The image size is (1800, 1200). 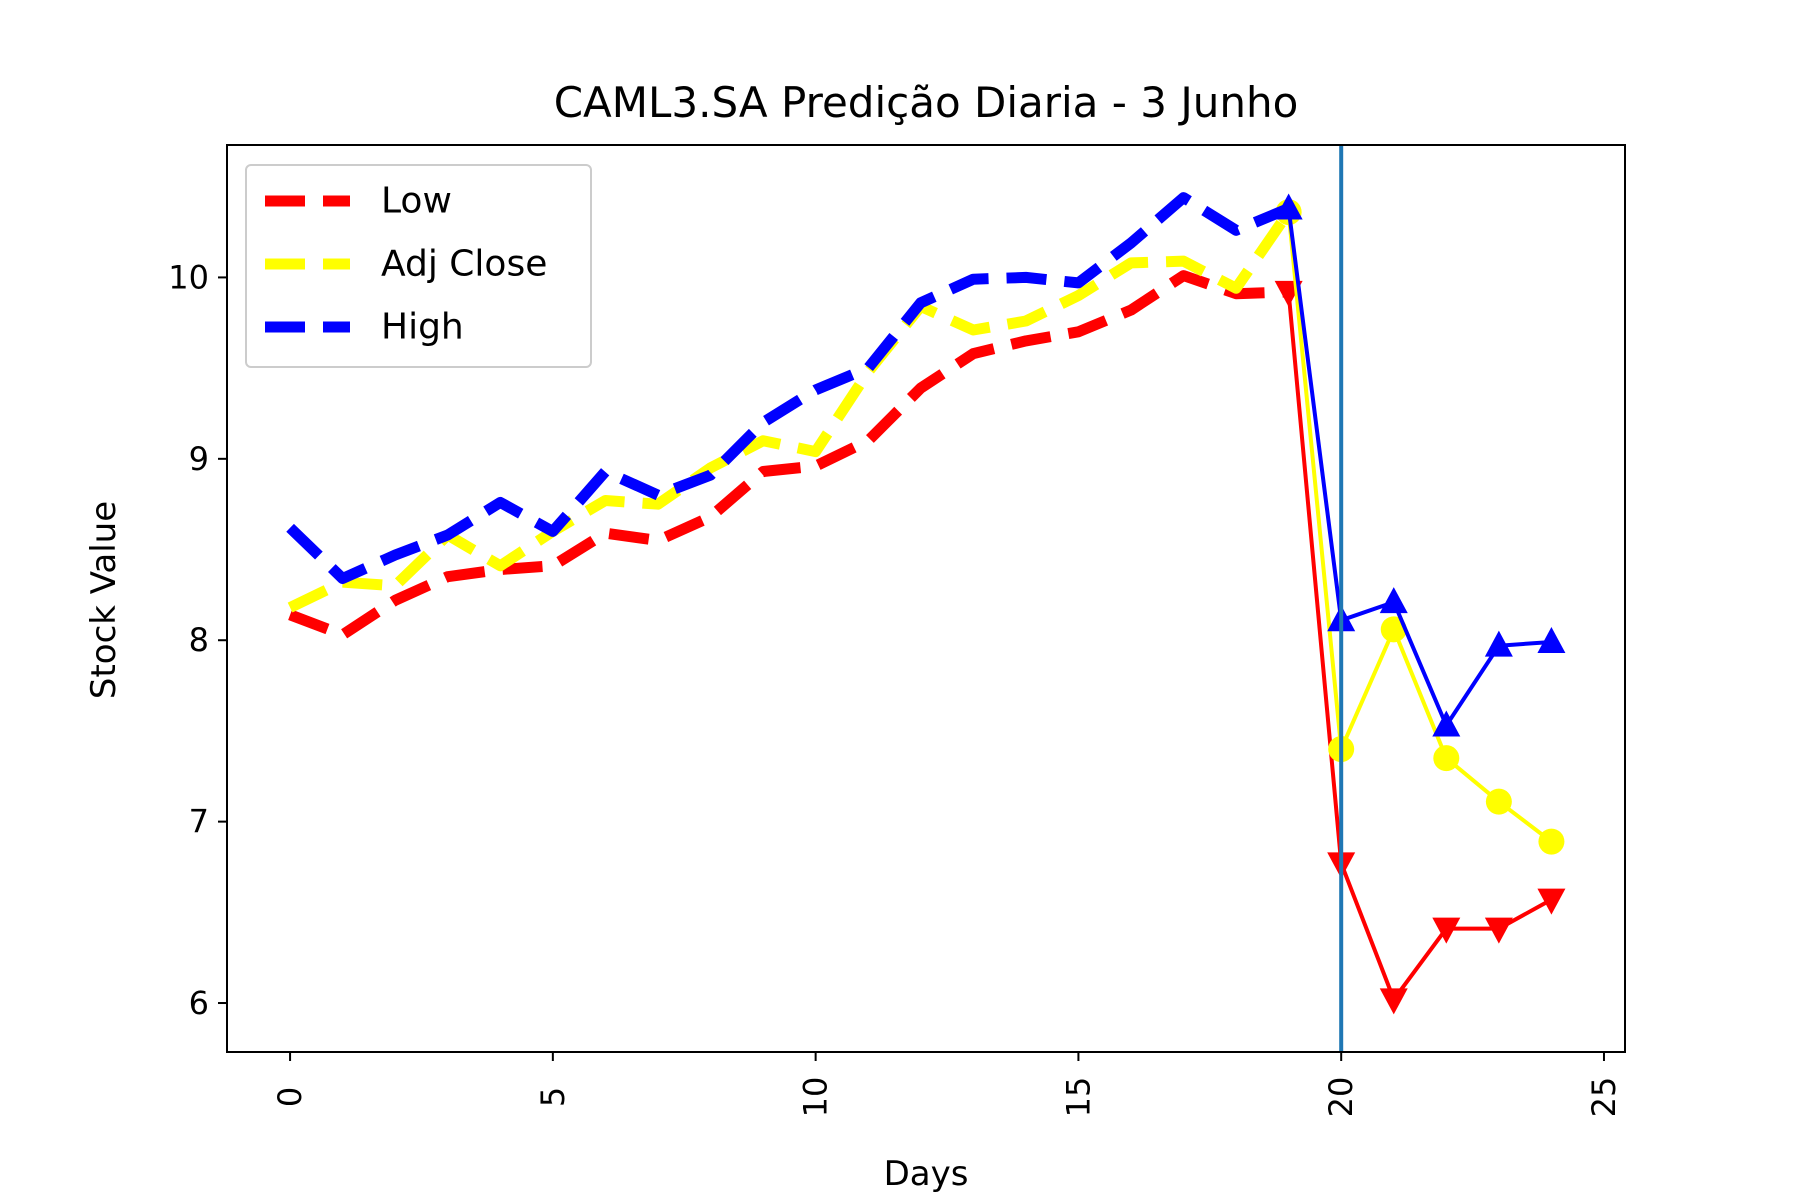 I want to click on x-tick-label-10: 10, so click(x=816, y=1097).